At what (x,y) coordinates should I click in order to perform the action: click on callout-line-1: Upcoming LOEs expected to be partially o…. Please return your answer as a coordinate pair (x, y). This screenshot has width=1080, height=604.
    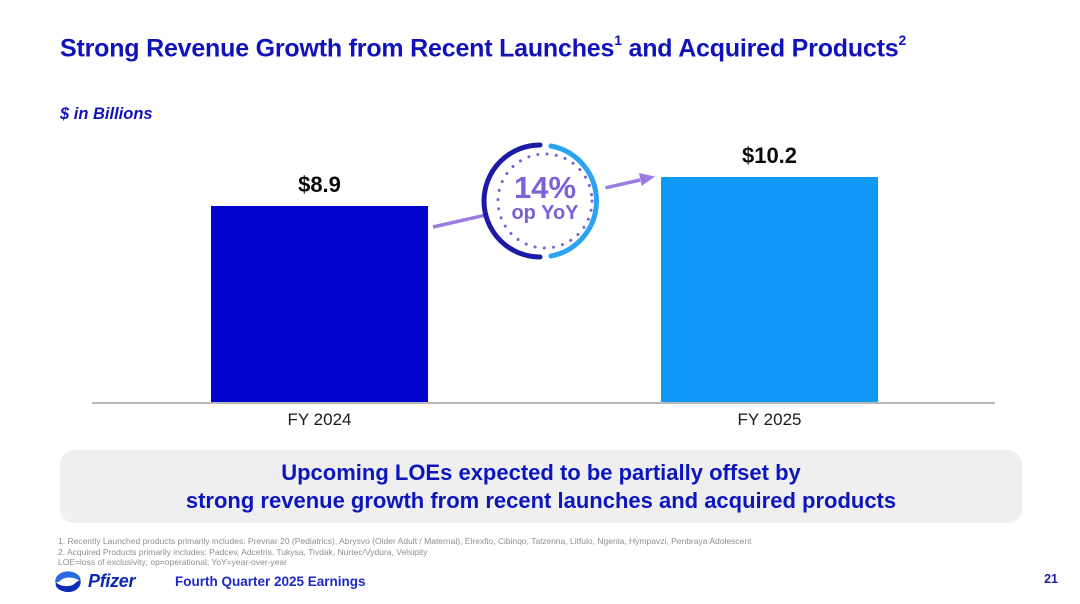
    Looking at the image, I should click on (541, 472).